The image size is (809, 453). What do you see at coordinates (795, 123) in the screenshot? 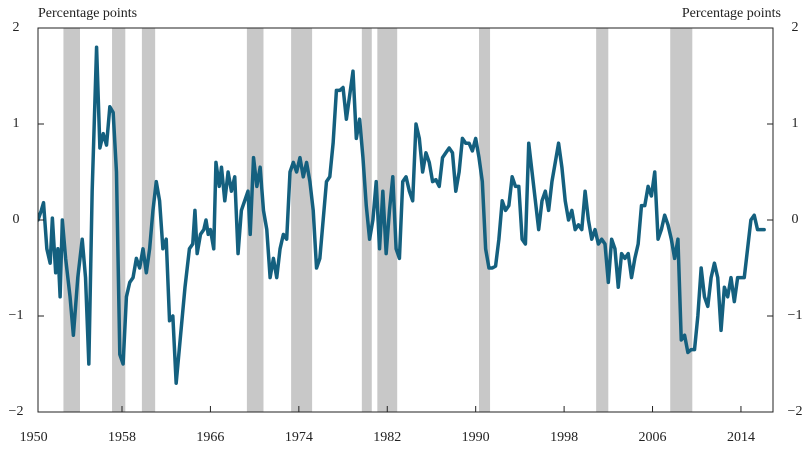
I see `y2-tick-label: 1` at bounding box center [795, 123].